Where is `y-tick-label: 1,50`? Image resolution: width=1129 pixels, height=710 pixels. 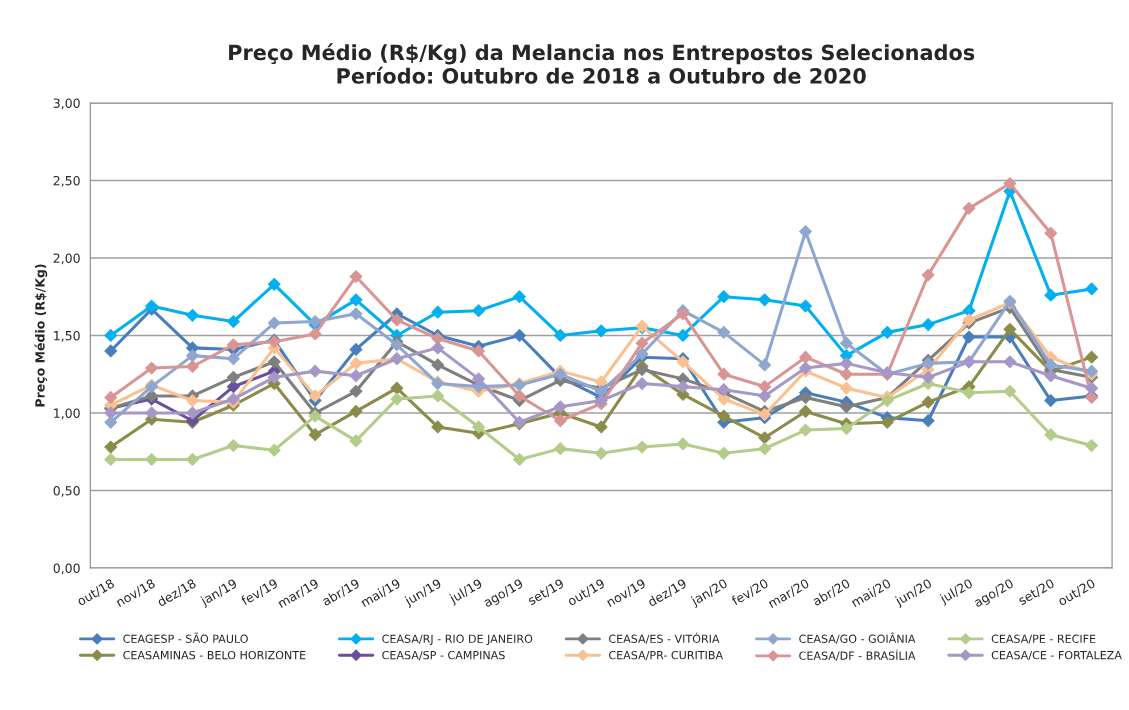
y-tick-label: 1,50 is located at coordinates (67, 336).